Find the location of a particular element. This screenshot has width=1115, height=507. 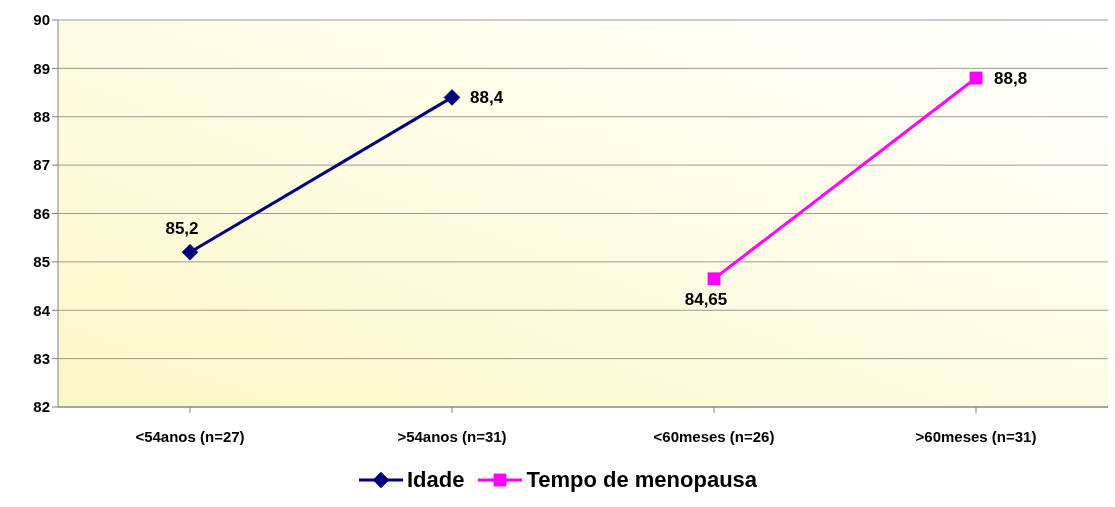

x-tick-label: <60meses (n=26) is located at coordinates (714, 436).